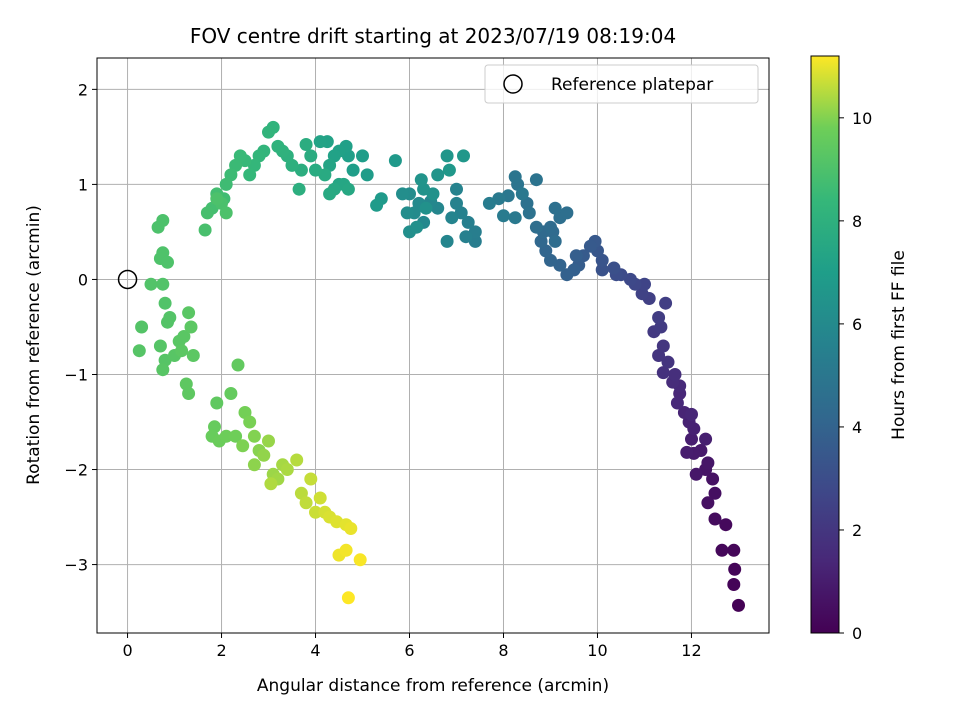 This screenshot has width=960, height=720. Describe the element at coordinates (83, 89) in the screenshot. I see `y-tick-label: 2` at that location.